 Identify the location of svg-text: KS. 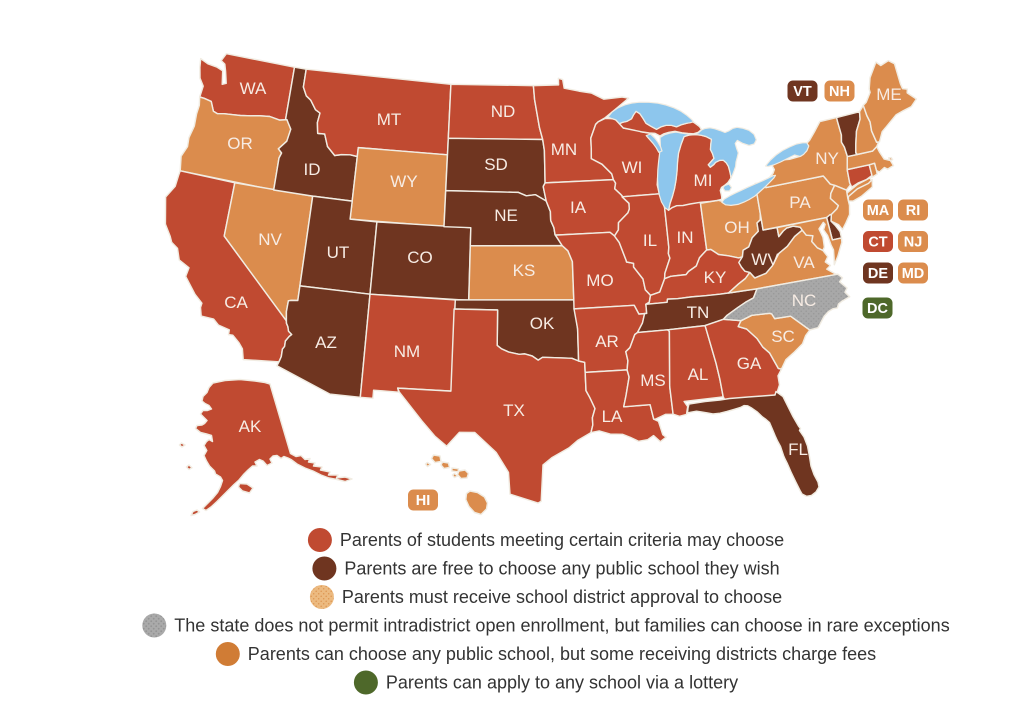
(524, 270).